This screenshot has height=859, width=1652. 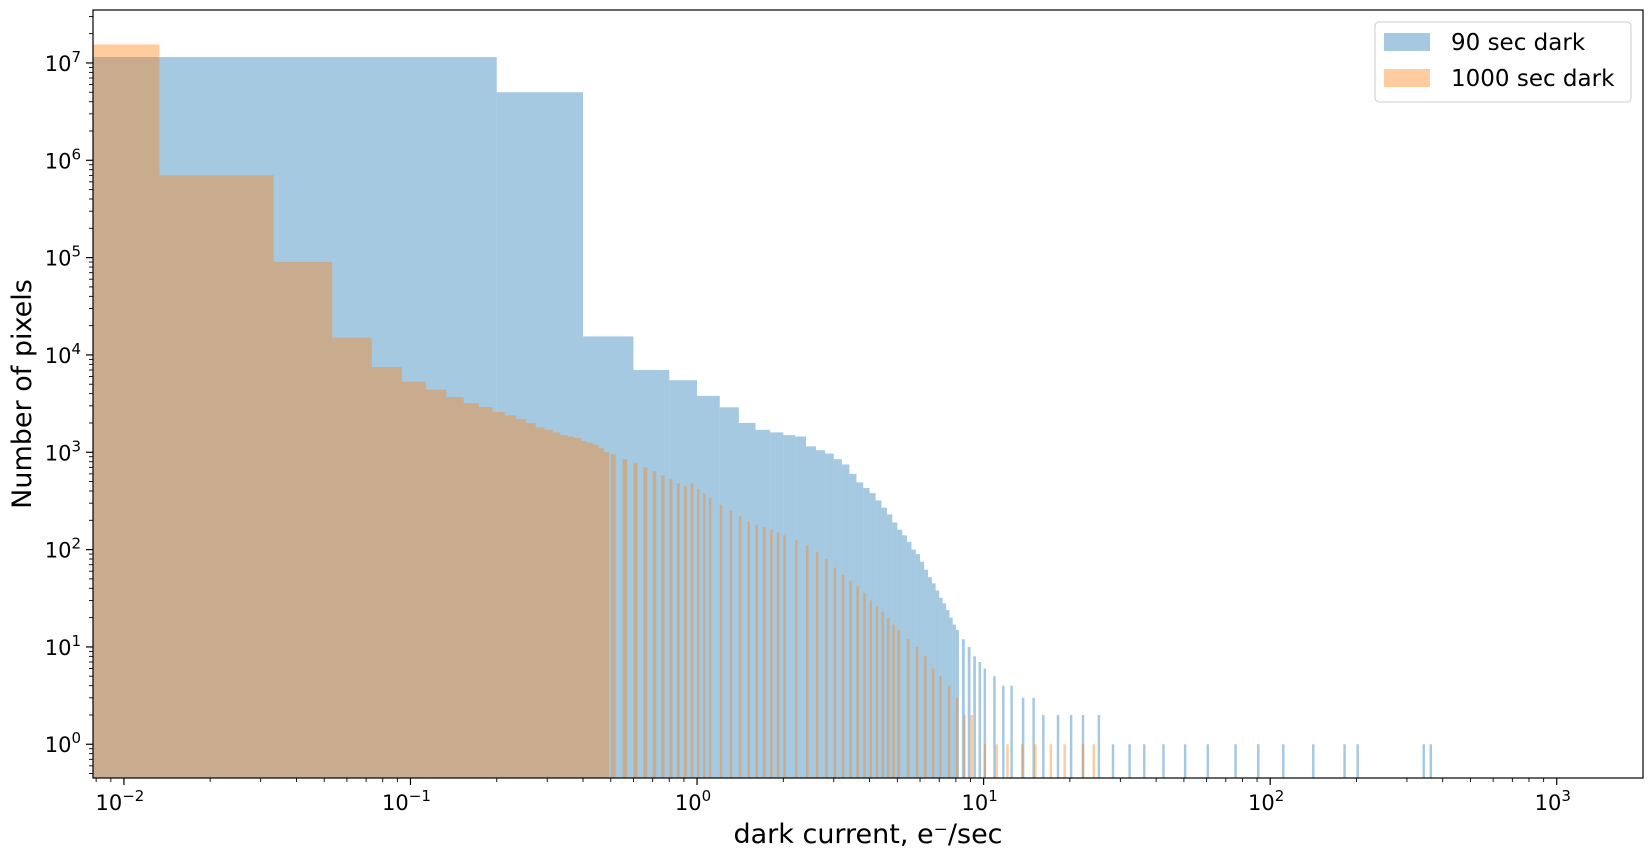 I want to click on y-tick-label: 10⁵, so click(x=63, y=257).